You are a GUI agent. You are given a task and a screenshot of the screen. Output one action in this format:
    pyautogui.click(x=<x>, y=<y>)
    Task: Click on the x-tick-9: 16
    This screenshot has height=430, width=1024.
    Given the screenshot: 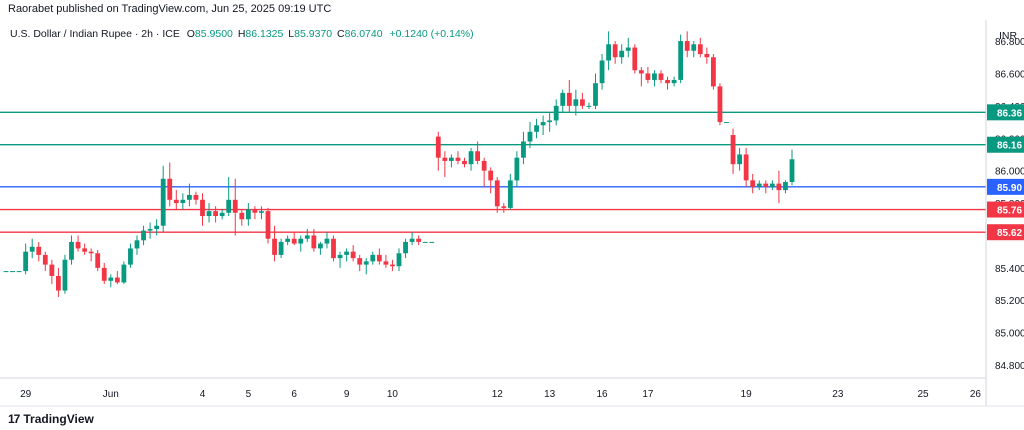 What is the action you would take?
    pyautogui.click(x=602, y=394)
    